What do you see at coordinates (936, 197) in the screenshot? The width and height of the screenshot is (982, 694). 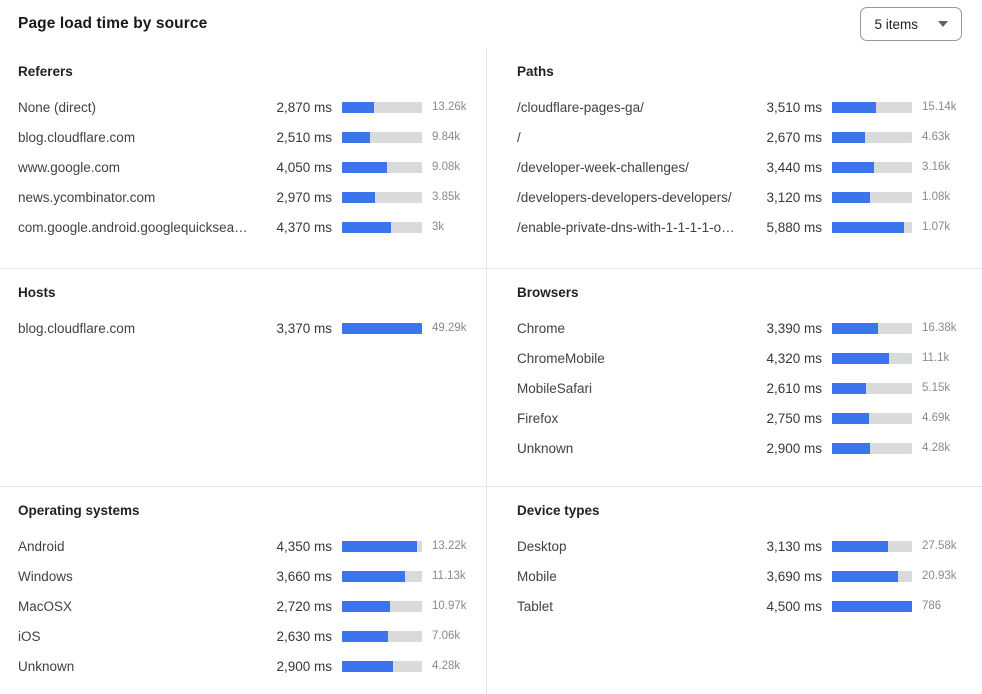 I see `row-count: 1.08k` at bounding box center [936, 197].